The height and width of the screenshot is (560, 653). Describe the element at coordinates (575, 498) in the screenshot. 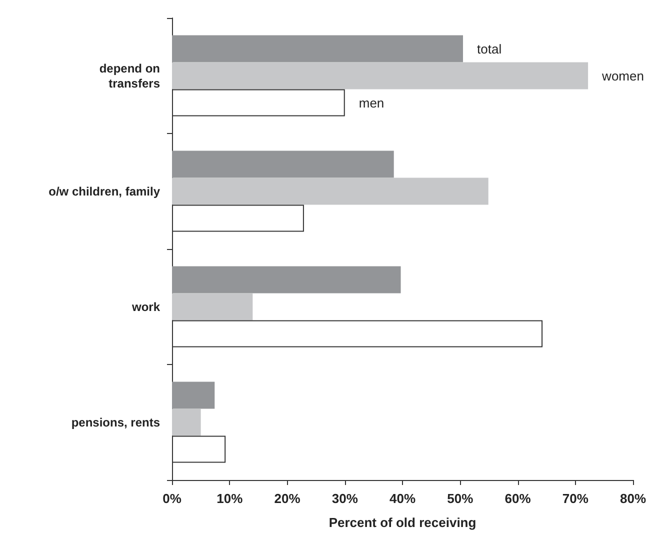

I see `x-tick-label: 70%` at that location.